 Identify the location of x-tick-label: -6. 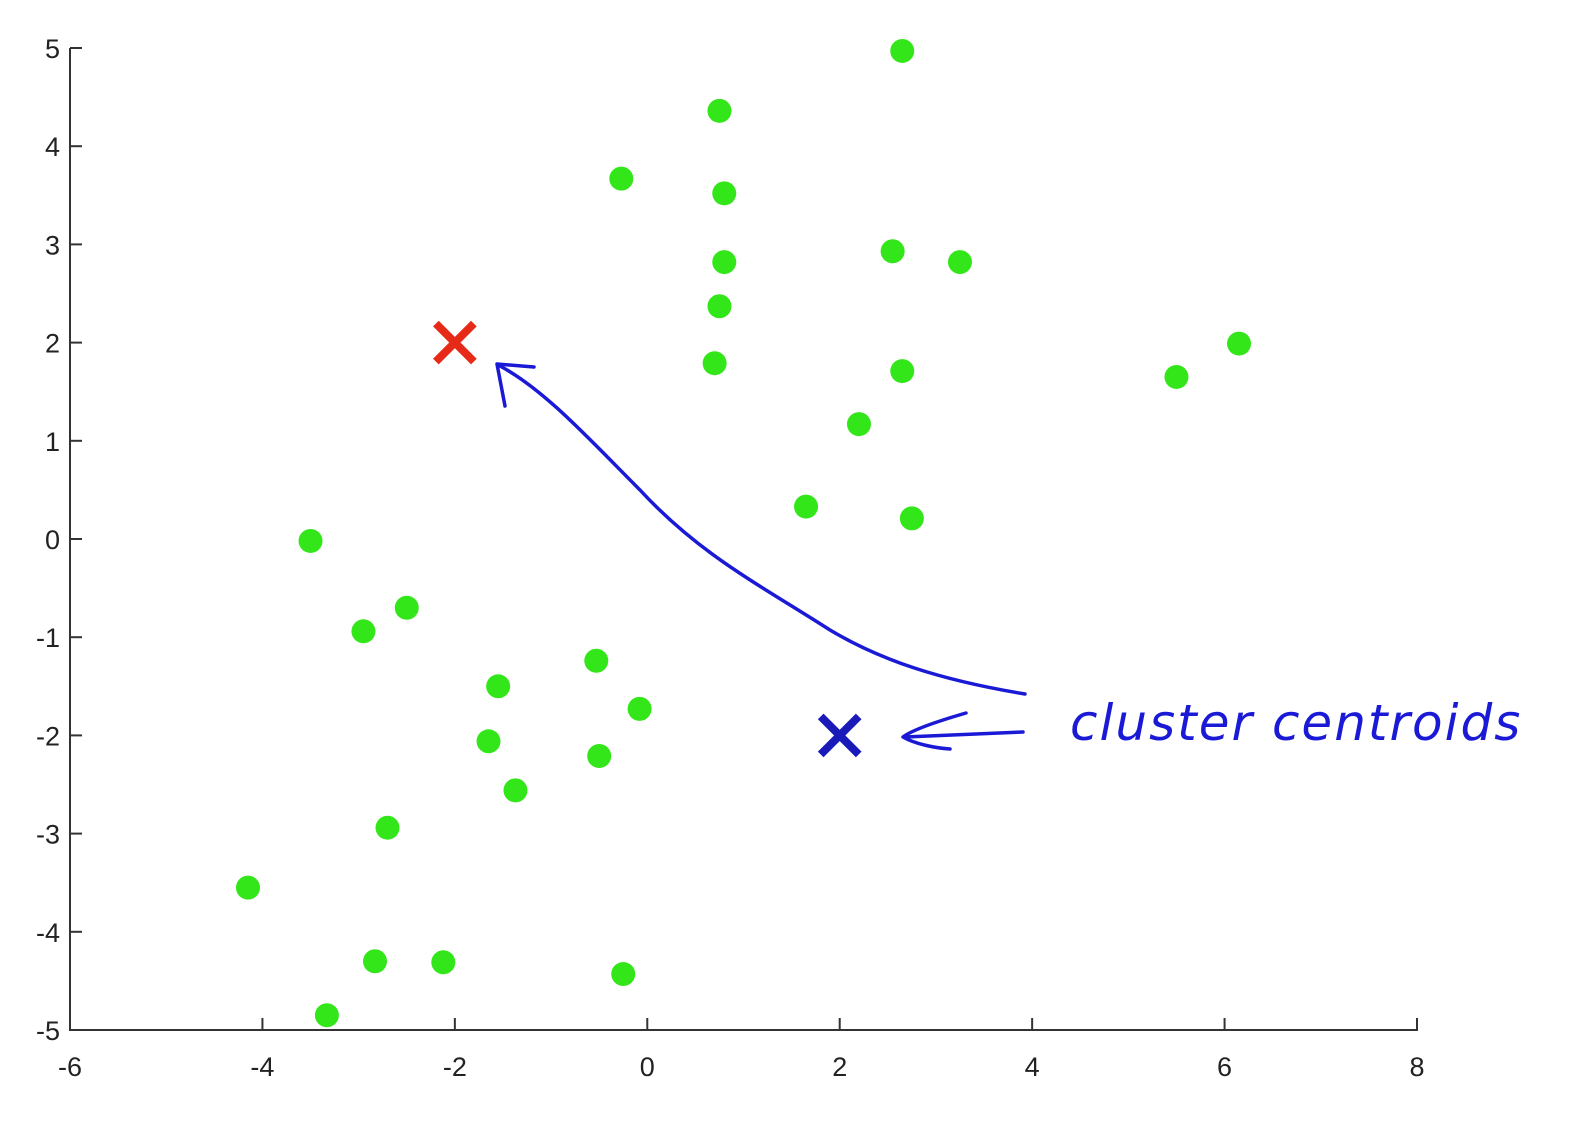
(70, 1067).